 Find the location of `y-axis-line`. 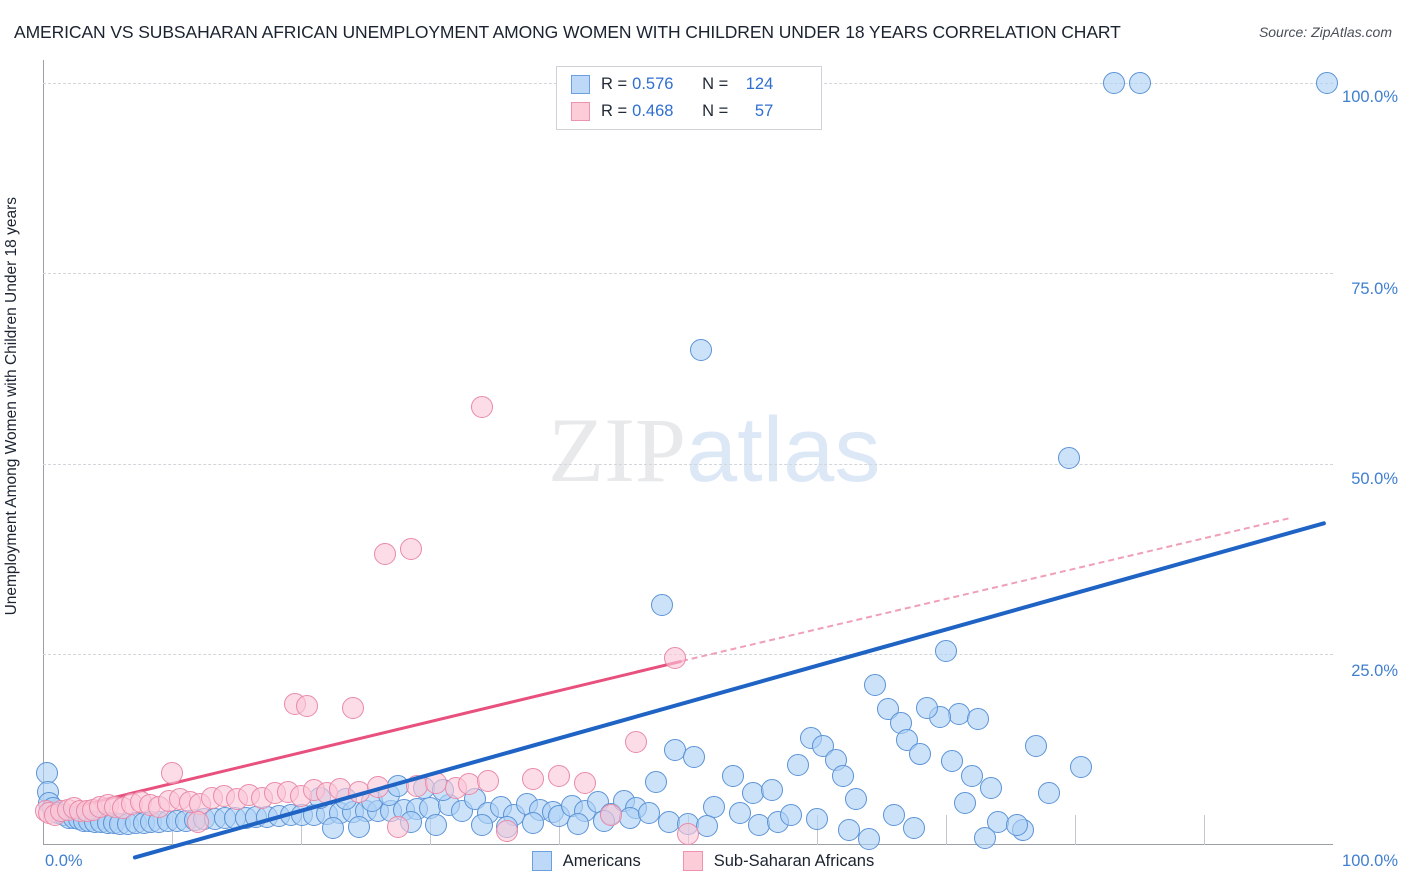

y-axis-line is located at coordinates (43, 452).